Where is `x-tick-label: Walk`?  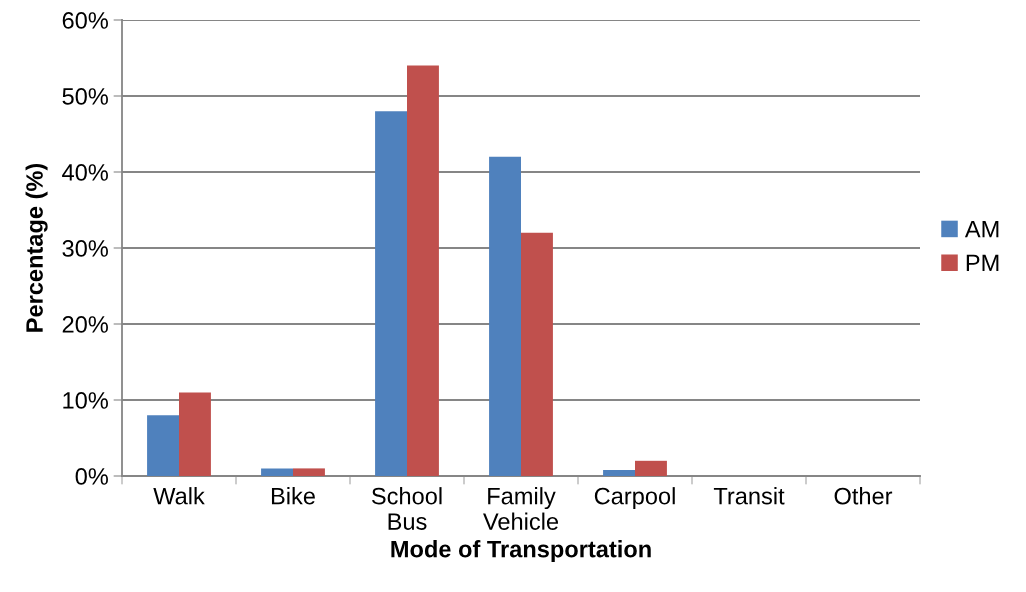
x-tick-label: Walk is located at coordinates (179, 496).